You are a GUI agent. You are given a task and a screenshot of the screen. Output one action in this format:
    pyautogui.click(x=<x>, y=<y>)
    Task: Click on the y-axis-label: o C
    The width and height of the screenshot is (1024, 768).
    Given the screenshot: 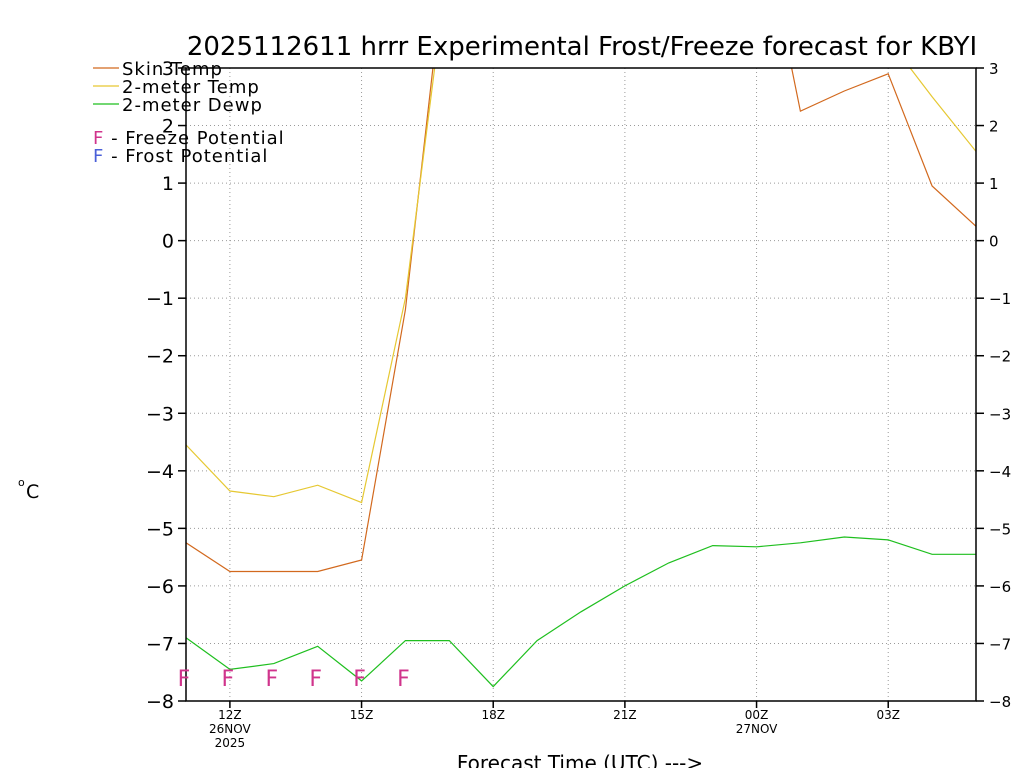 What is the action you would take?
    pyautogui.click(x=28, y=489)
    